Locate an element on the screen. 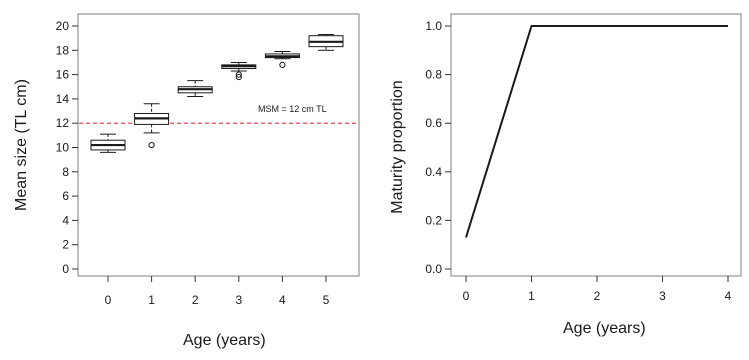 Image resolution: width=749 pixels, height=360 pixels. left-x-tick-label: 4 is located at coordinates (282, 300).